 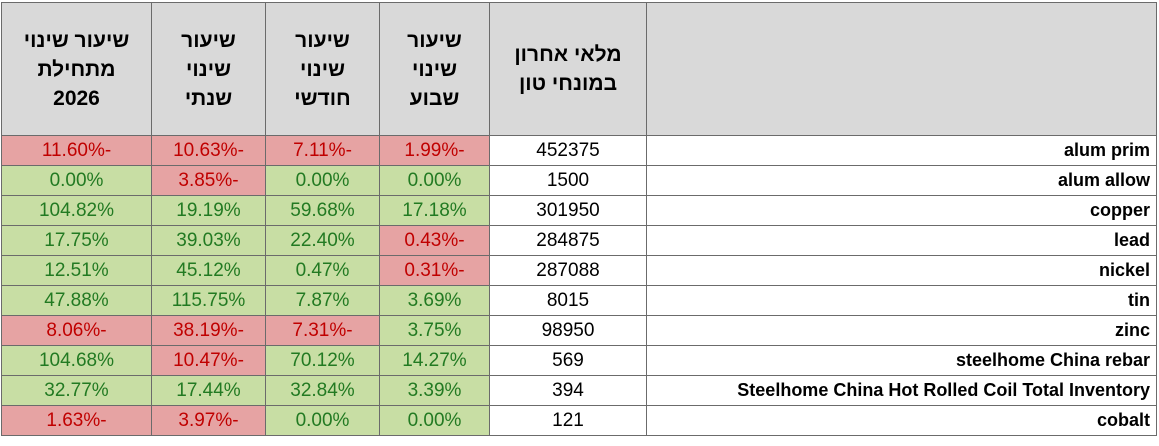 What do you see at coordinates (568, 330) in the screenshot?
I see `stock-cell: 98950` at bounding box center [568, 330].